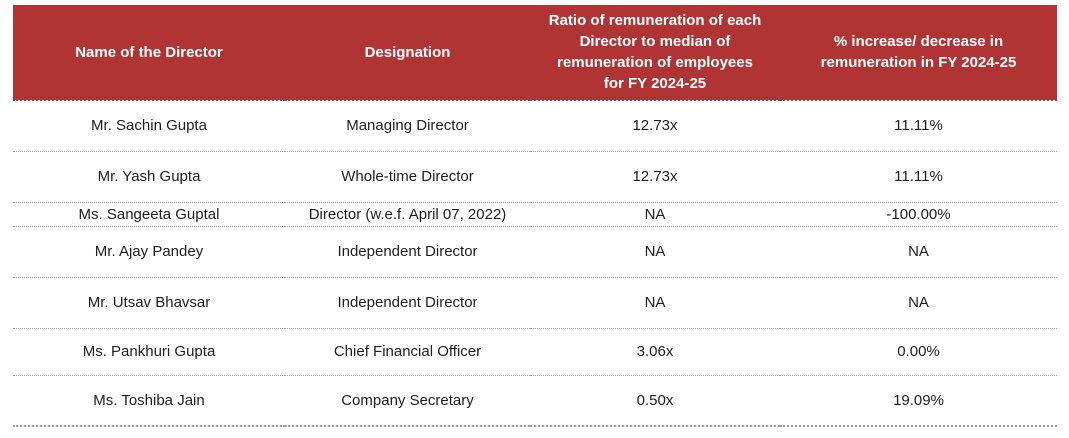 This screenshot has height=438, width=1069. What do you see at coordinates (918, 352) in the screenshot?
I see `cell-remuneration-change: 0.00%` at bounding box center [918, 352].